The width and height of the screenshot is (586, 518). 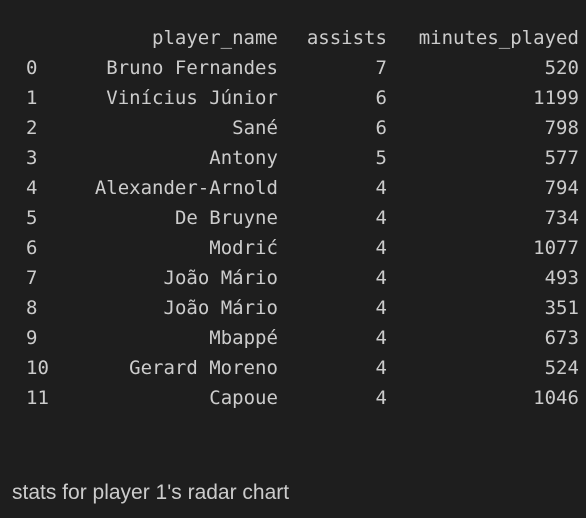 I want to click on player-name-cell: Modrić, so click(x=243, y=248).